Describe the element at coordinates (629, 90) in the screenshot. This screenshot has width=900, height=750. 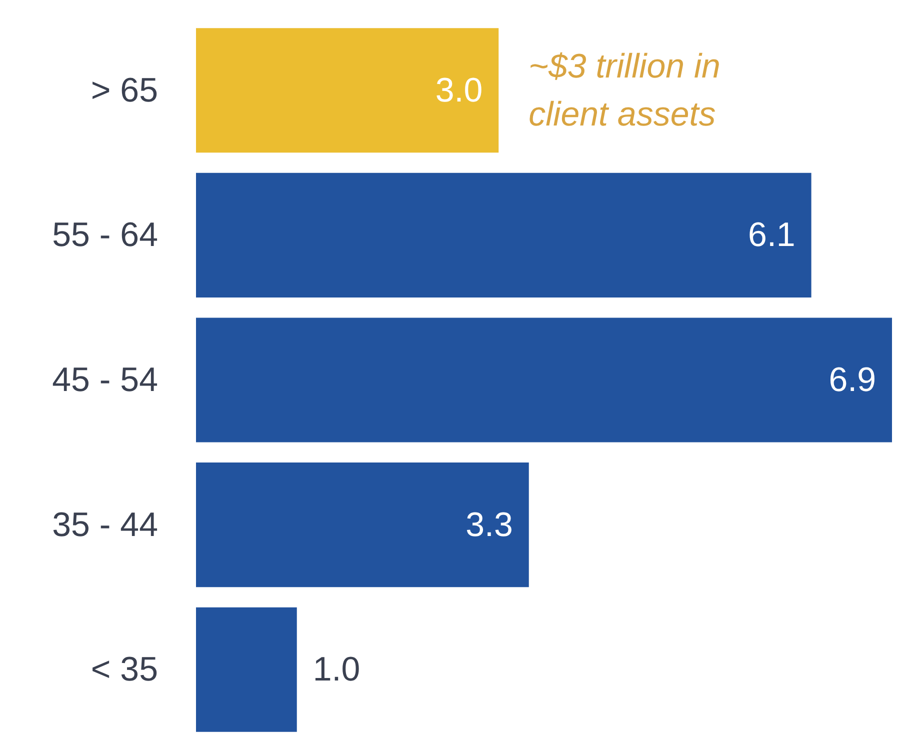
I see `annotation: ~$3 trillion in client assets` at that location.